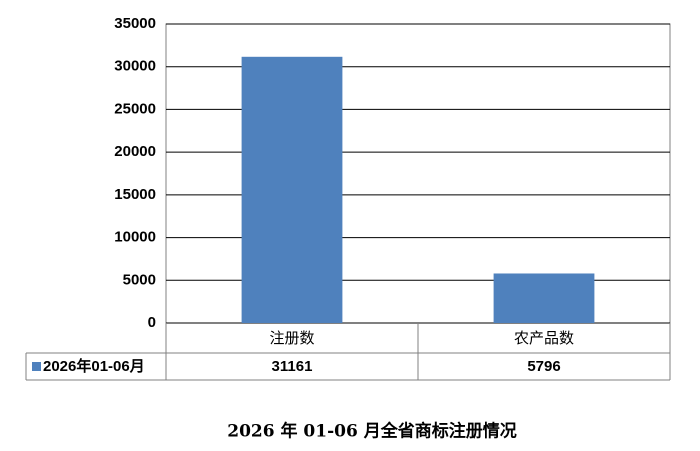  What do you see at coordinates (544, 338) in the screenshot?
I see `x-tick-label: 农产品数` at bounding box center [544, 338].